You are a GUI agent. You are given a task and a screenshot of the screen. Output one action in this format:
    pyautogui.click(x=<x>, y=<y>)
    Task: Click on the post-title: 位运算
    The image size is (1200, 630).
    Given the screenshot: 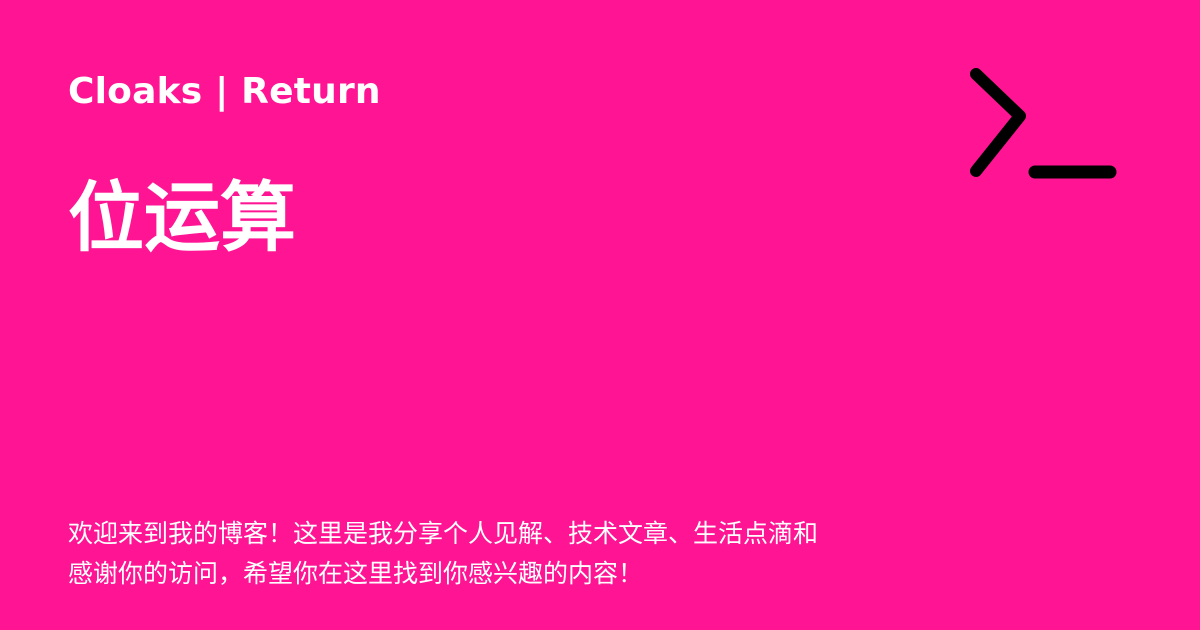 What is the action you would take?
    pyautogui.click(x=182, y=217)
    